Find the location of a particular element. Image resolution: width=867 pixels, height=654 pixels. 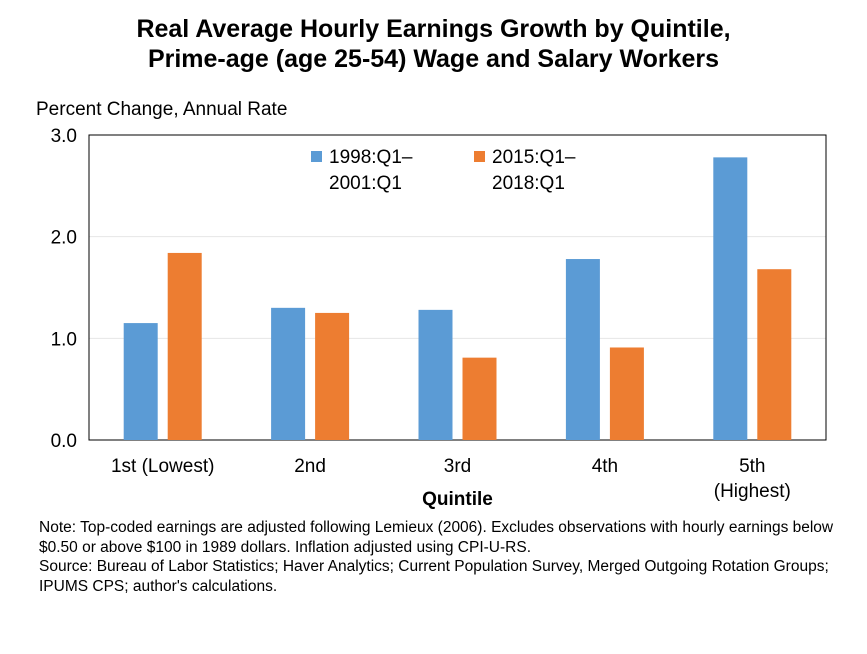

y-axis-label: Percent Change, Annual Rate is located at coordinates (162, 109).